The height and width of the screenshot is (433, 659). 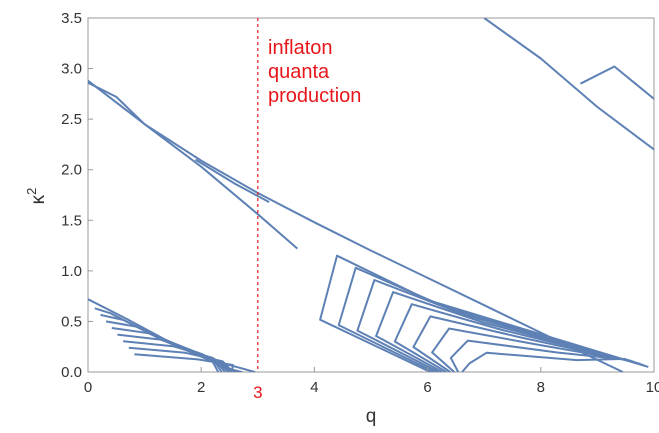 I want to click on annotation-line-1: inflaton, so click(x=300, y=48).